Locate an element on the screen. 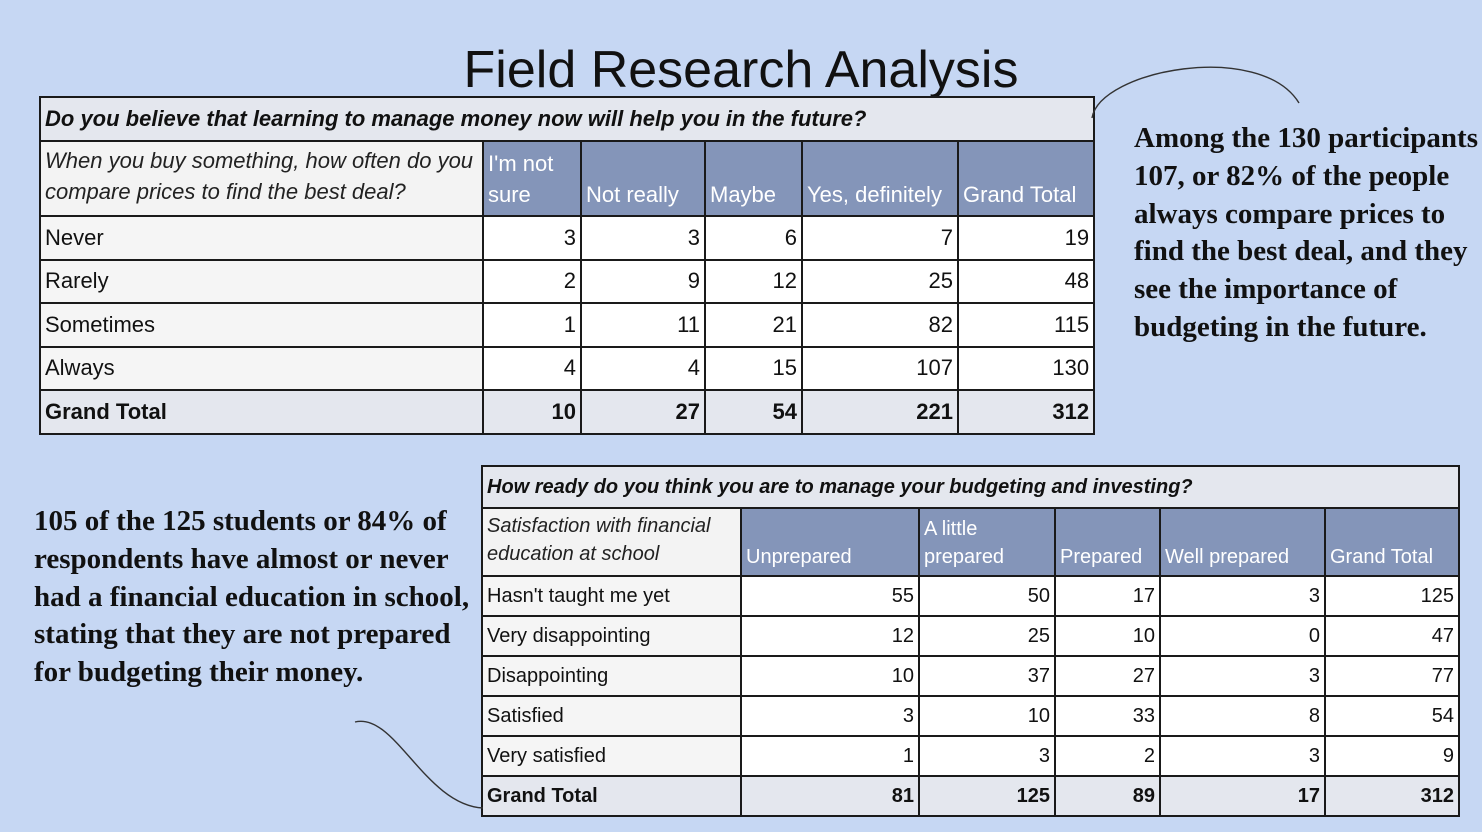 This screenshot has height=832, width=1482. grand-total-row: Grand Total 10 27 54 221 312 is located at coordinates (567, 412).